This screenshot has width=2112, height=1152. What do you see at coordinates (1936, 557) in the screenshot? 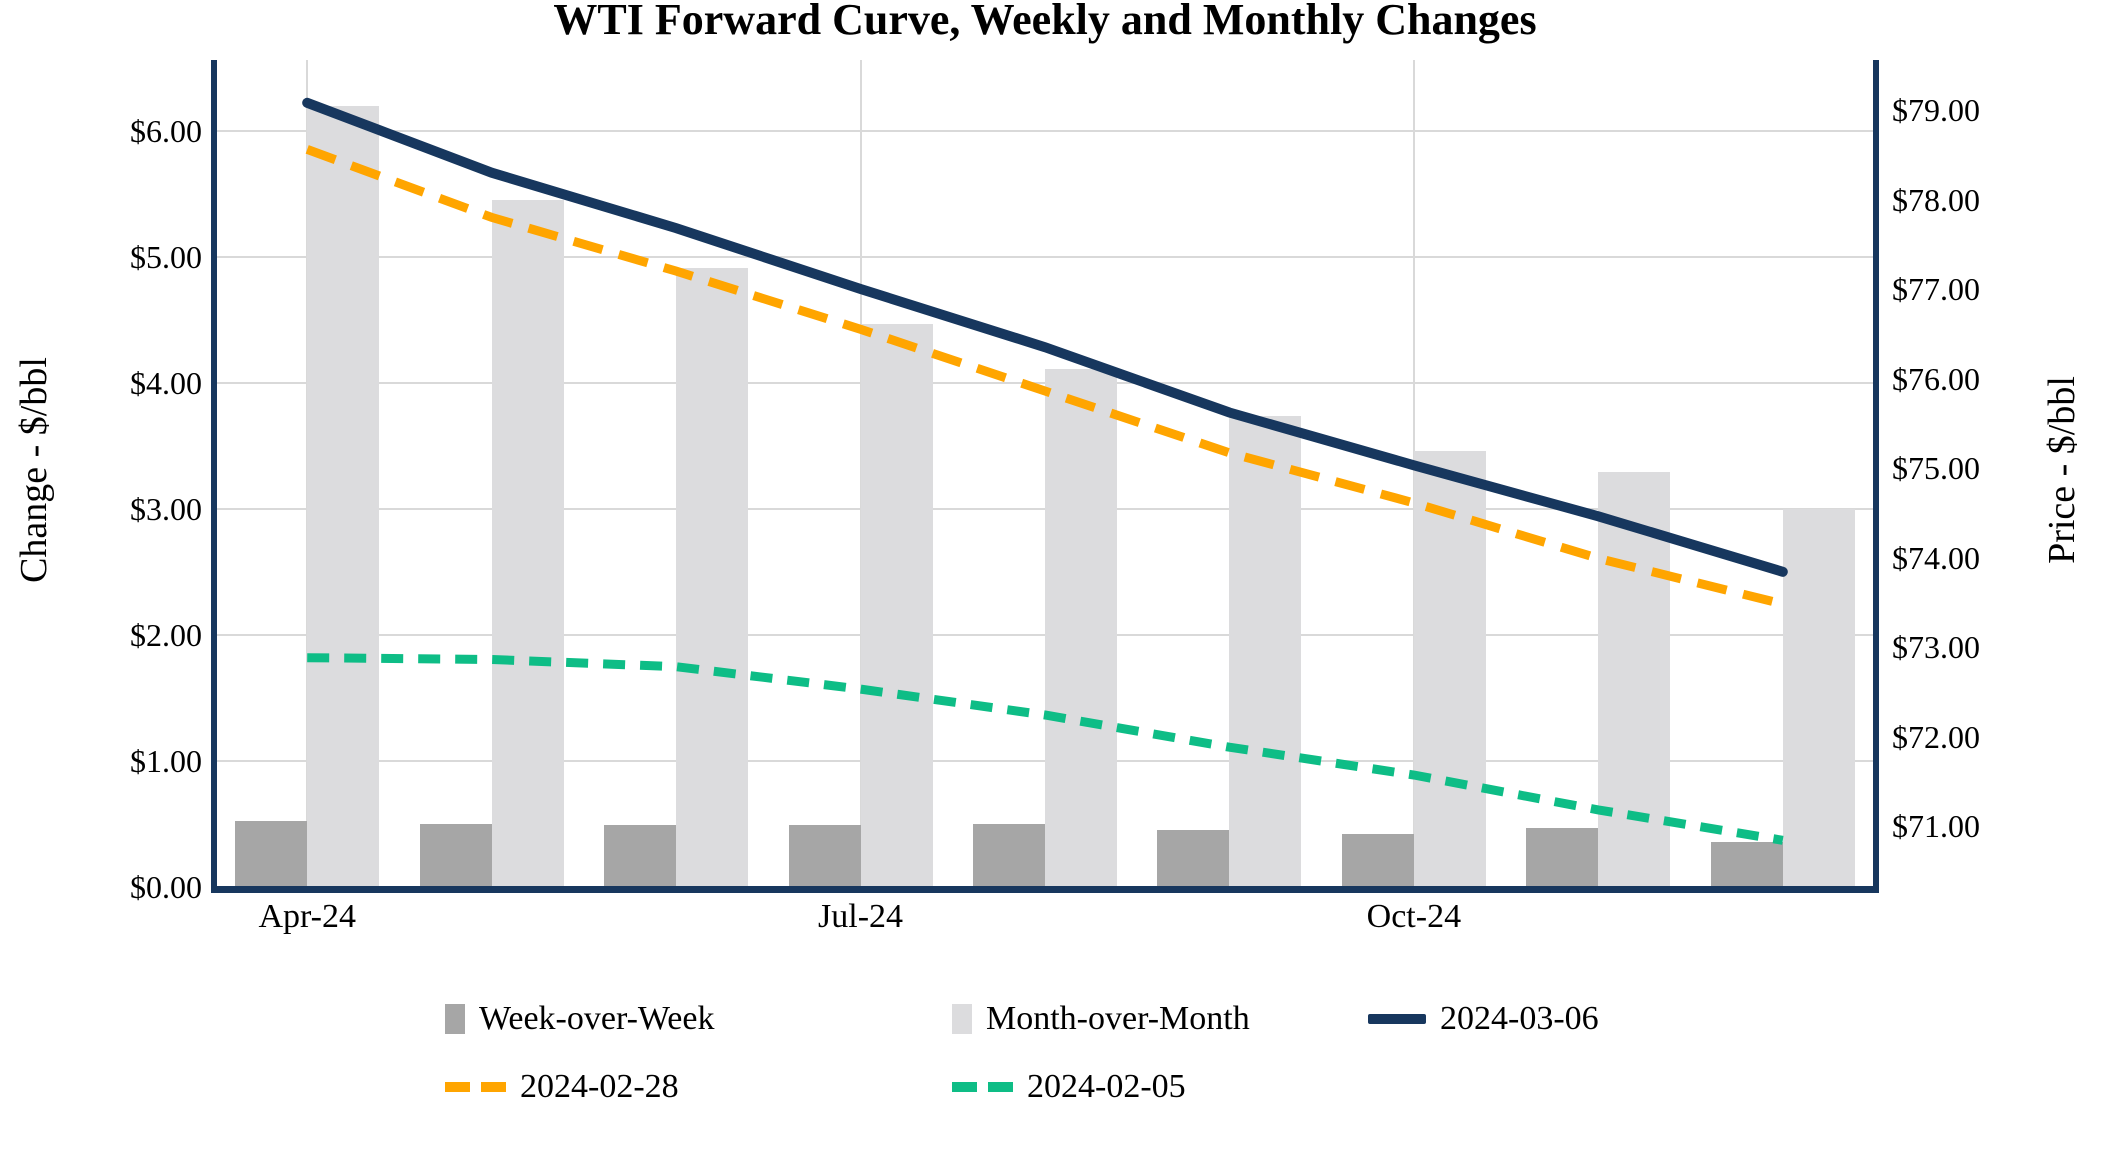
I see `y-right-tick-label: $74.00` at bounding box center [1936, 557].